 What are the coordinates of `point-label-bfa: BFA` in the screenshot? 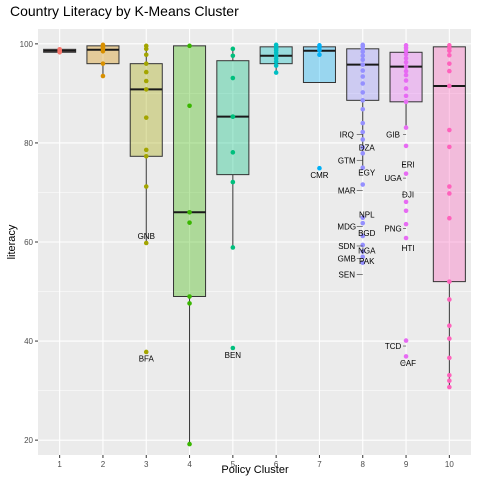 It's located at (147, 358).